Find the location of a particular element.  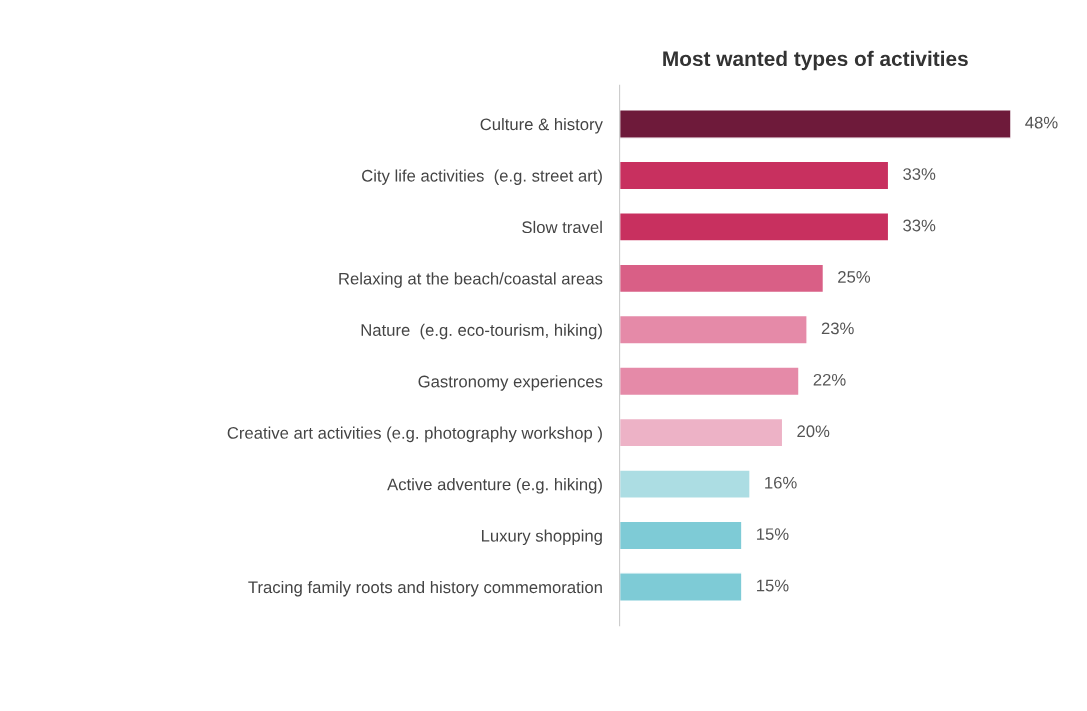

data-label: 20% is located at coordinates (813, 431).